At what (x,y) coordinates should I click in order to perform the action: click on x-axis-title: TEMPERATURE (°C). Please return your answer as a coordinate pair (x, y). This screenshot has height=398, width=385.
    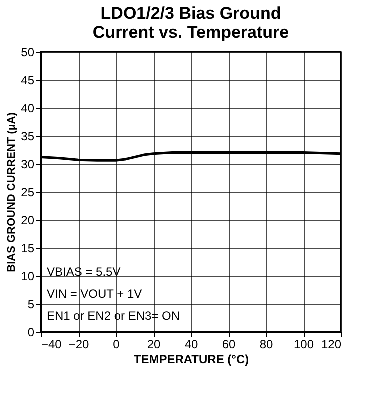
    Looking at the image, I should click on (192, 359).